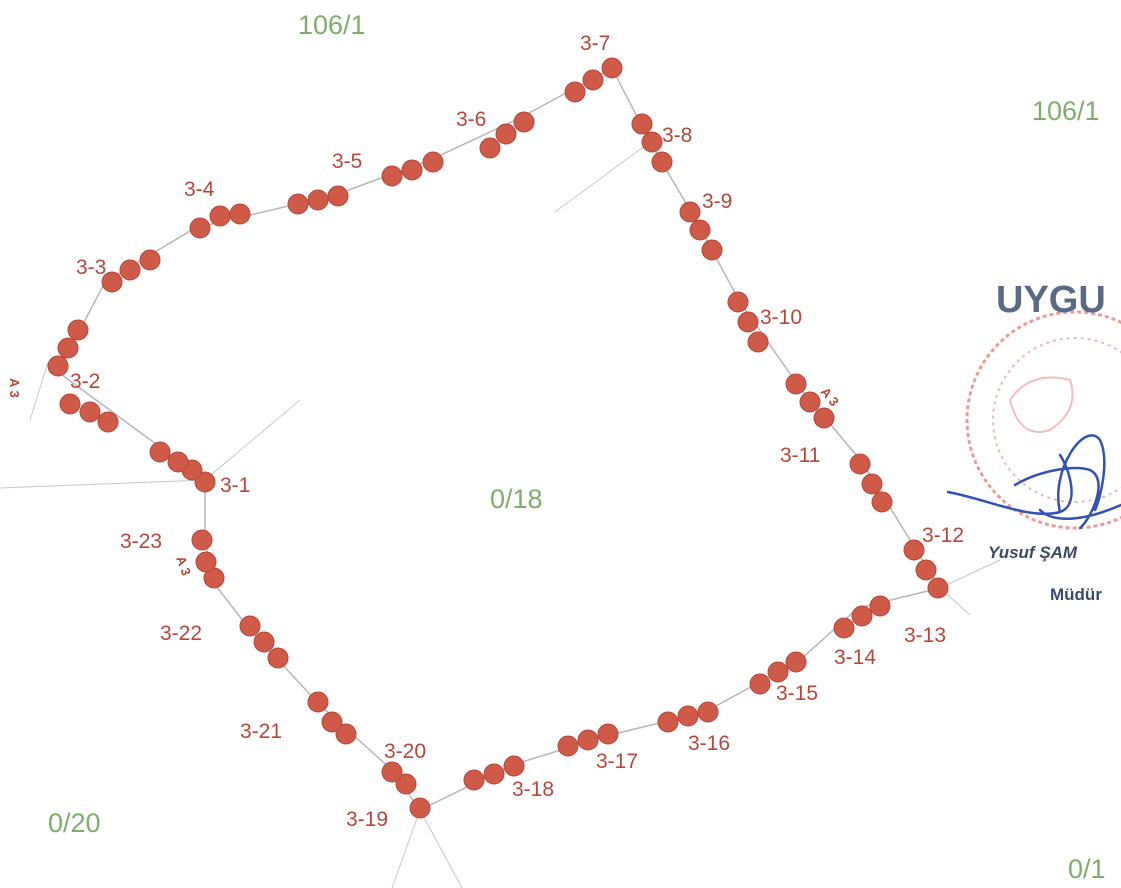 This screenshot has width=1121, height=888. I want to click on vertex-label-3-23: 3-23, so click(141, 541).